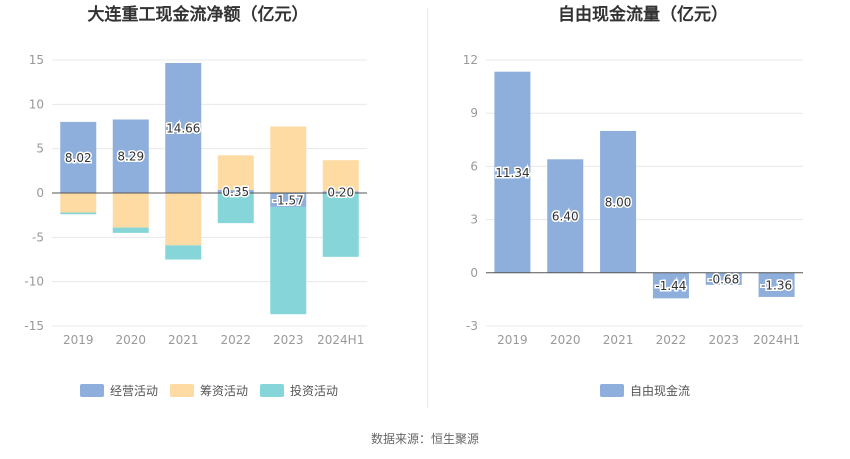 This screenshot has height=459, width=850. What do you see at coordinates (288, 260) in the screenshot?
I see `bar-投资活动-2023` at bounding box center [288, 260].